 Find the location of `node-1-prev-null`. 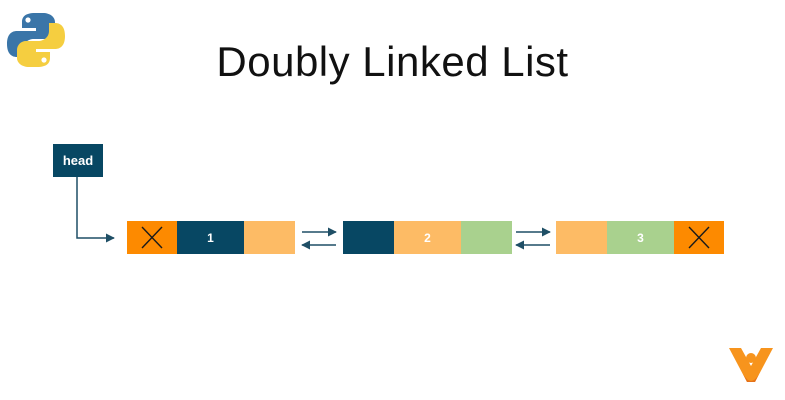

node-1-prev-null is located at coordinates (152, 237).